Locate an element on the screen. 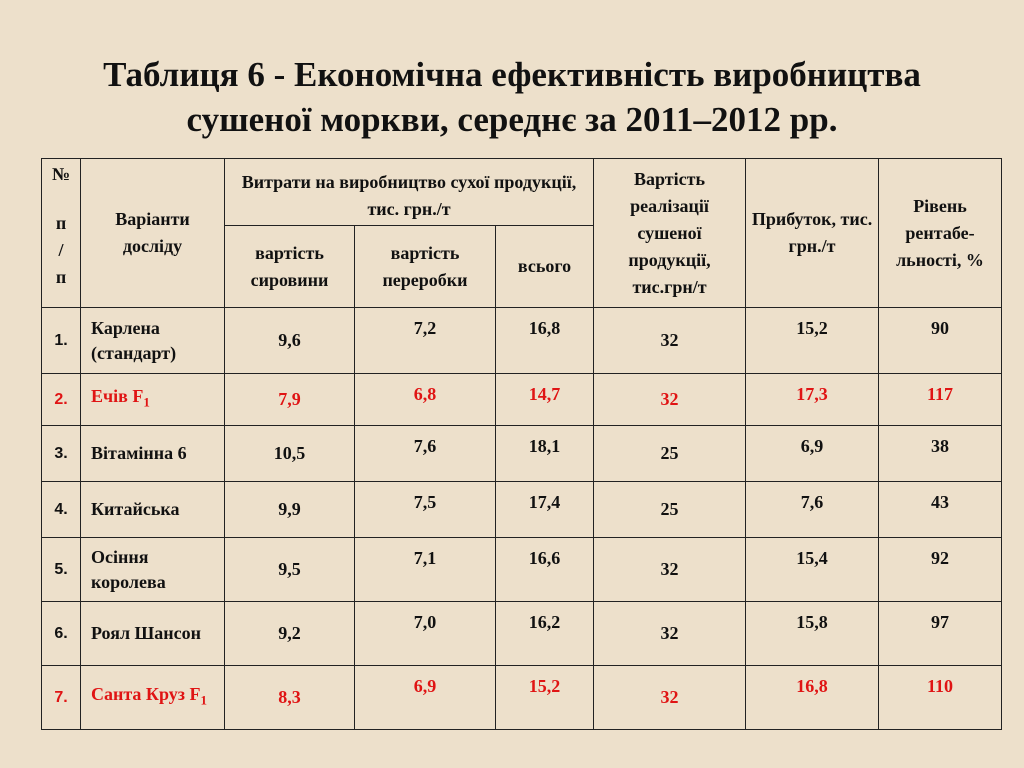  table-row: 7. Санта Круз F1 8,3 6,9 15,2 32 16,8 110 is located at coordinates (521, 697).